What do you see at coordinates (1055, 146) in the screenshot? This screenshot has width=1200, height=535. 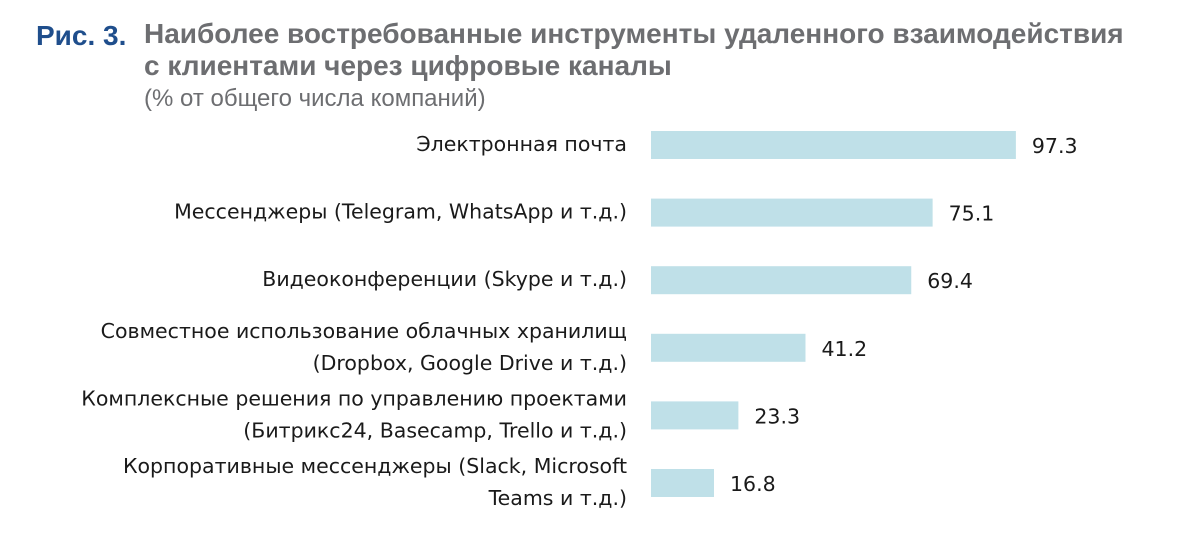 I see `value-label-1: 97.3` at bounding box center [1055, 146].